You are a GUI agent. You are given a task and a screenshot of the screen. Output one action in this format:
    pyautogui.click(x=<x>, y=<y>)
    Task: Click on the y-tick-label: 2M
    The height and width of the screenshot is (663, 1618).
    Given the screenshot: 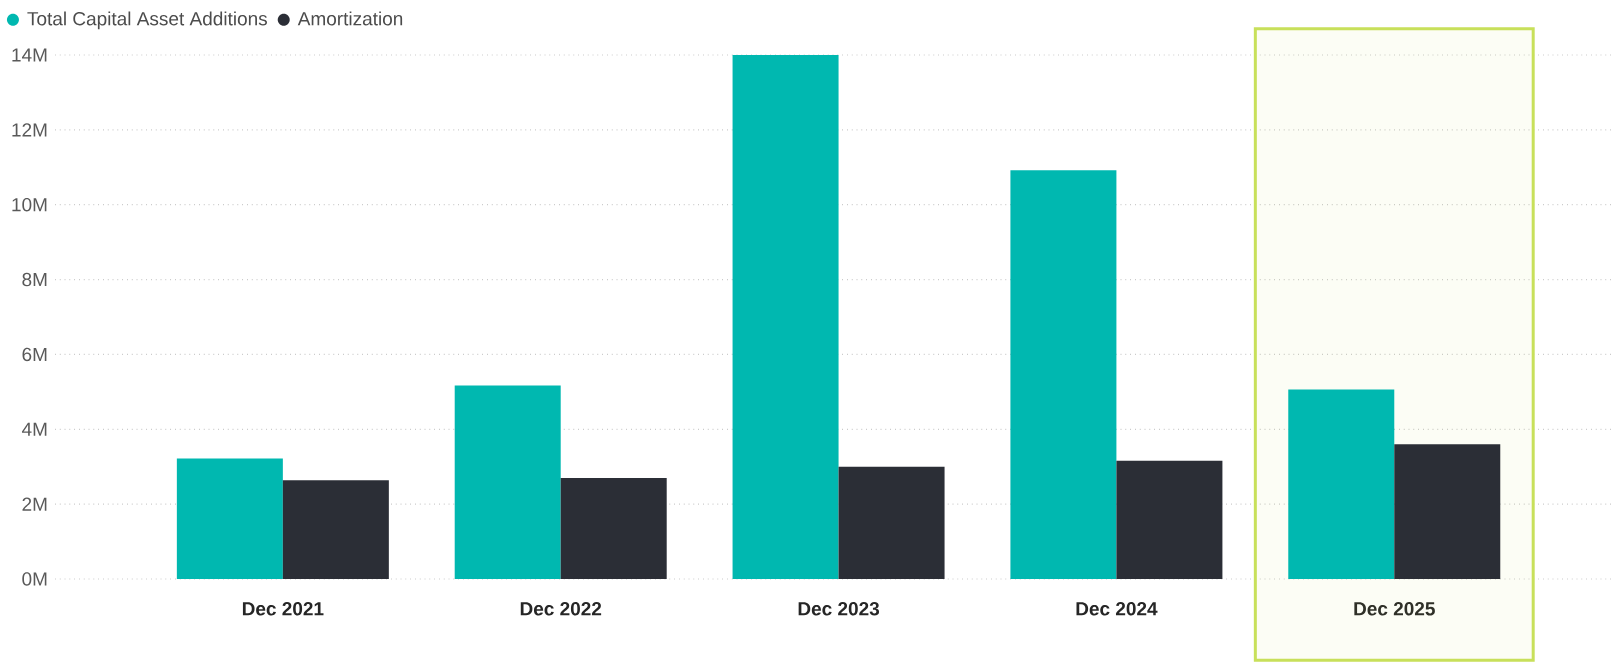 What is the action you would take?
    pyautogui.click(x=34, y=504)
    